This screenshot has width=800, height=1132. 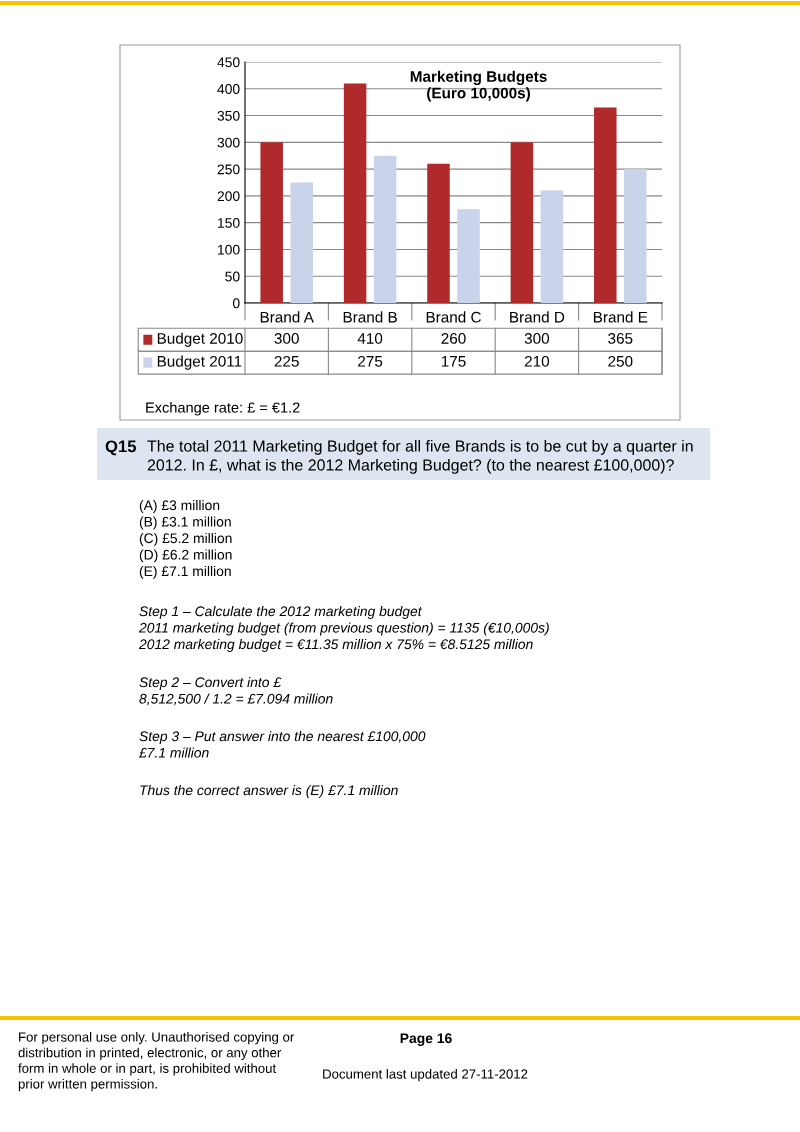 What do you see at coordinates (236, 303) in the screenshot?
I see `y-tick-label: 0` at bounding box center [236, 303].